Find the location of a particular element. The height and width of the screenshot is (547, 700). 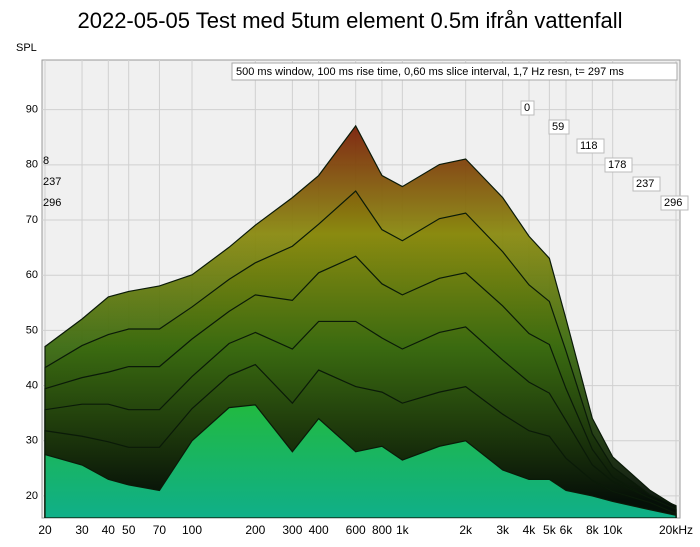

slice-label: 59 is located at coordinates (558, 127).